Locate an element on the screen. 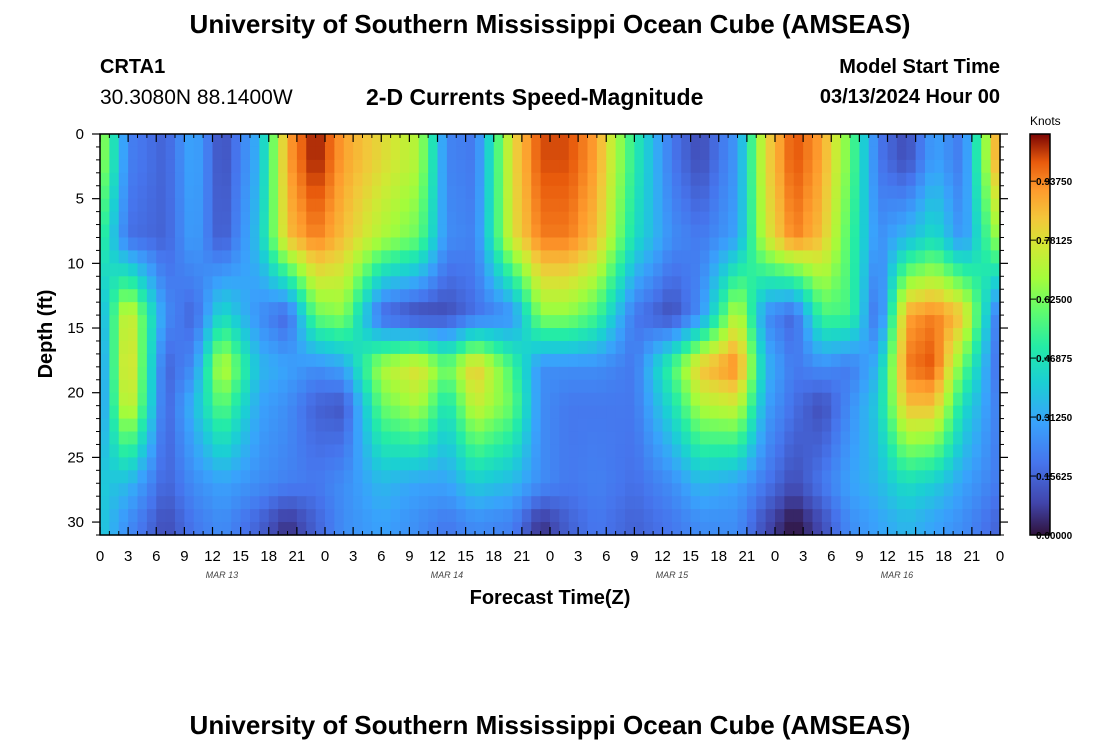 The width and height of the screenshot is (1100, 750). x-tick-label: 21 is located at coordinates (747, 556).